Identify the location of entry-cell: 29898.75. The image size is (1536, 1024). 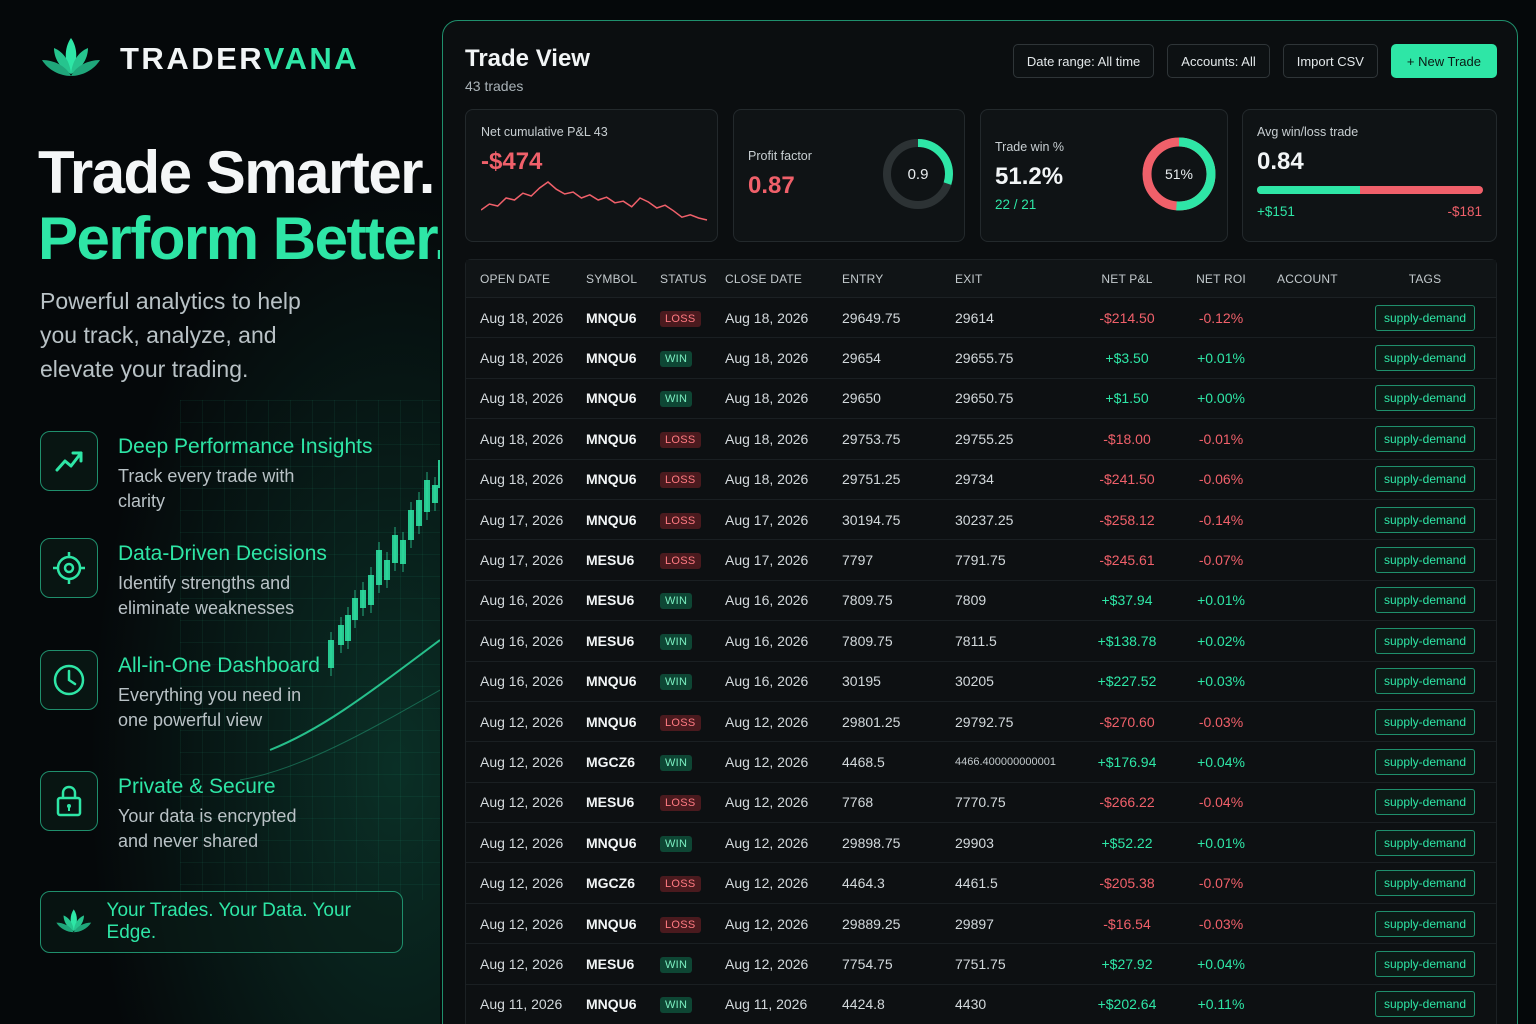
(871, 842).